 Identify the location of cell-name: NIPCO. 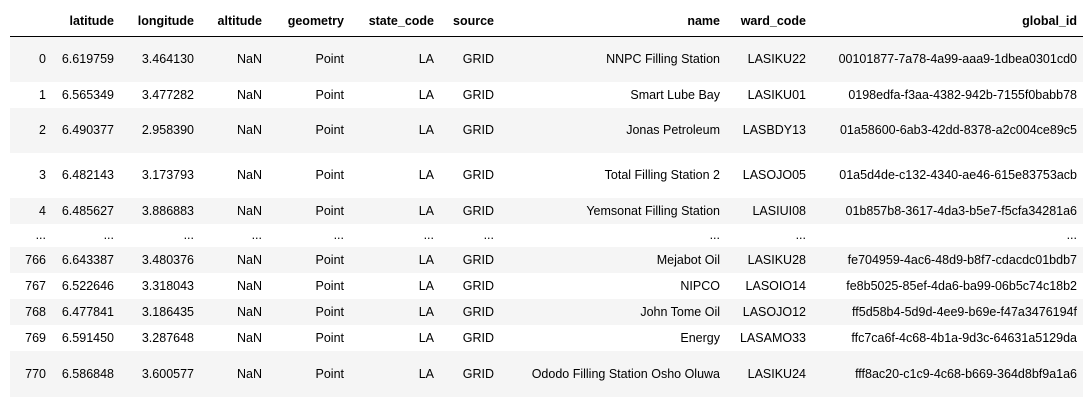
(700, 285).